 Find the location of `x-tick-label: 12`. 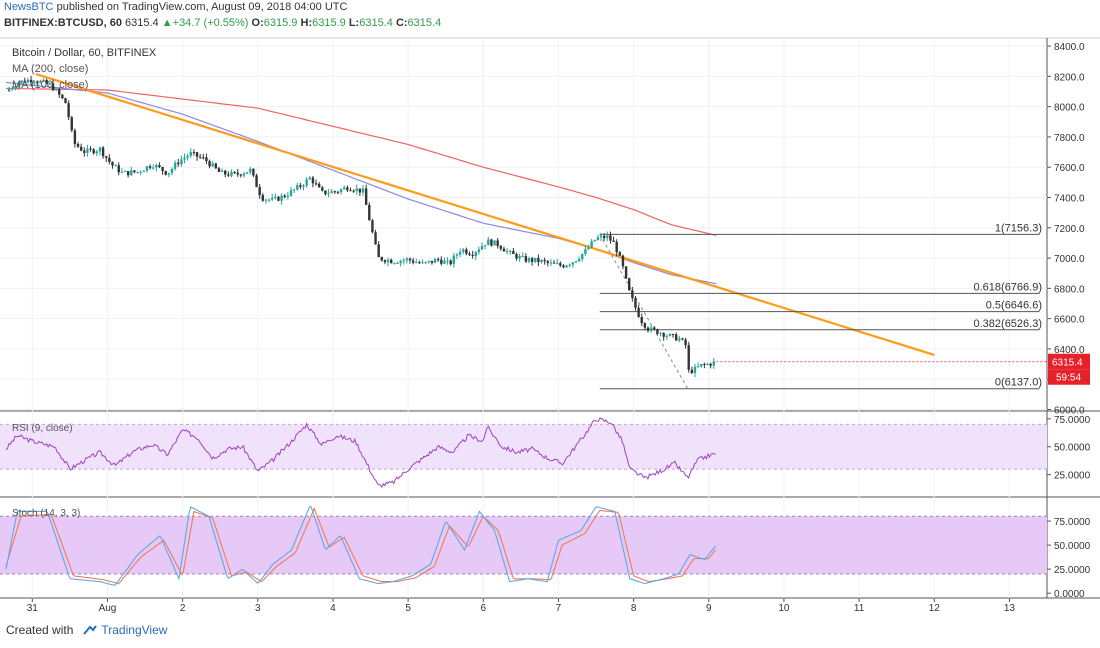

x-tick-label: 12 is located at coordinates (935, 608).